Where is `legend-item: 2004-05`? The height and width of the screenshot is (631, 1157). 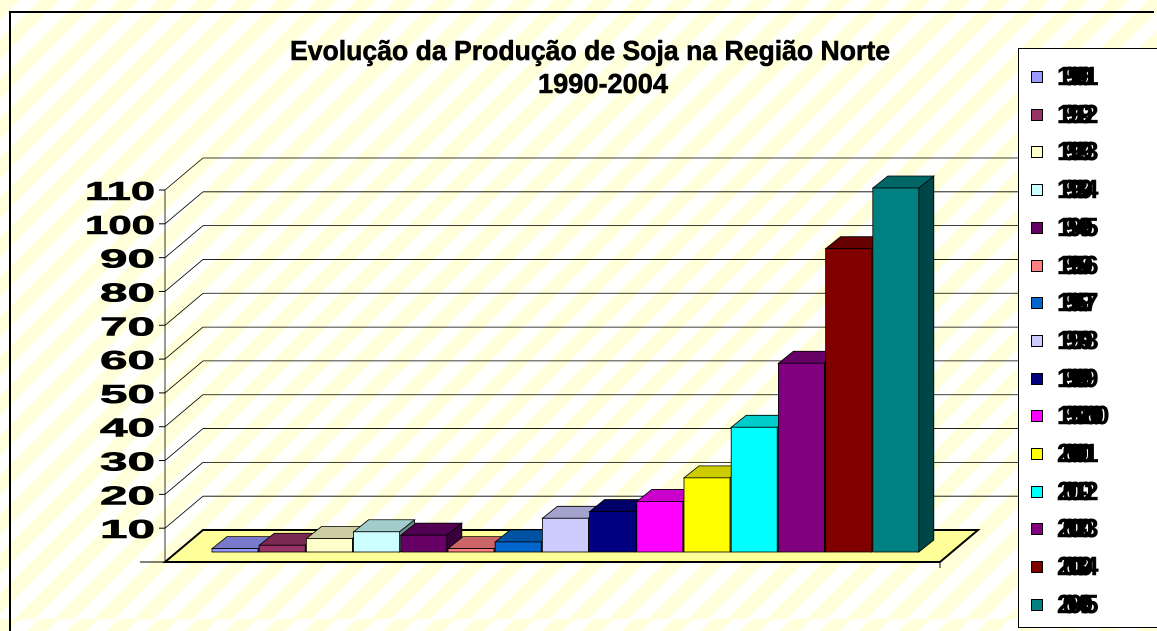
legend-item: 2004-05 is located at coordinates (1093, 604).